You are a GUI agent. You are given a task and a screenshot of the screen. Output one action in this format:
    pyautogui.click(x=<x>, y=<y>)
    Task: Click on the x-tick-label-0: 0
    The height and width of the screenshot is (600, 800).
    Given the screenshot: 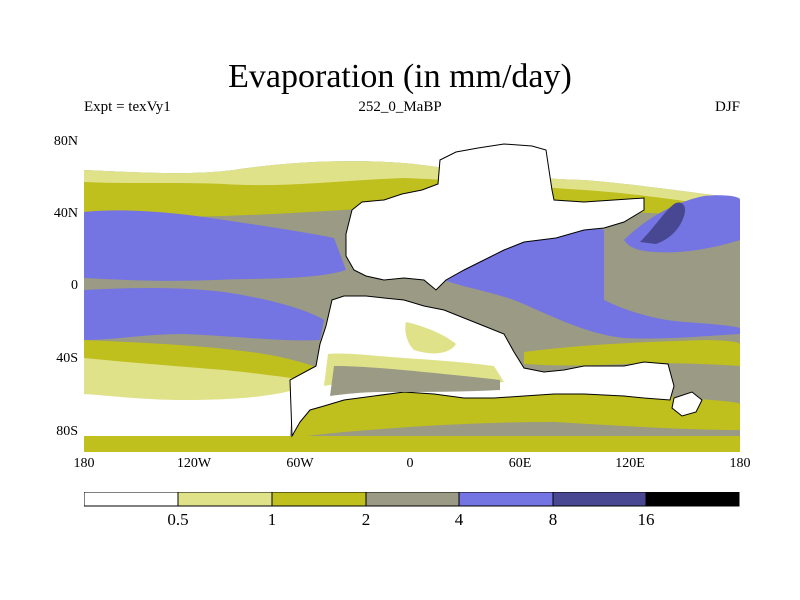 What is the action you would take?
    pyautogui.click(x=410, y=463)
    